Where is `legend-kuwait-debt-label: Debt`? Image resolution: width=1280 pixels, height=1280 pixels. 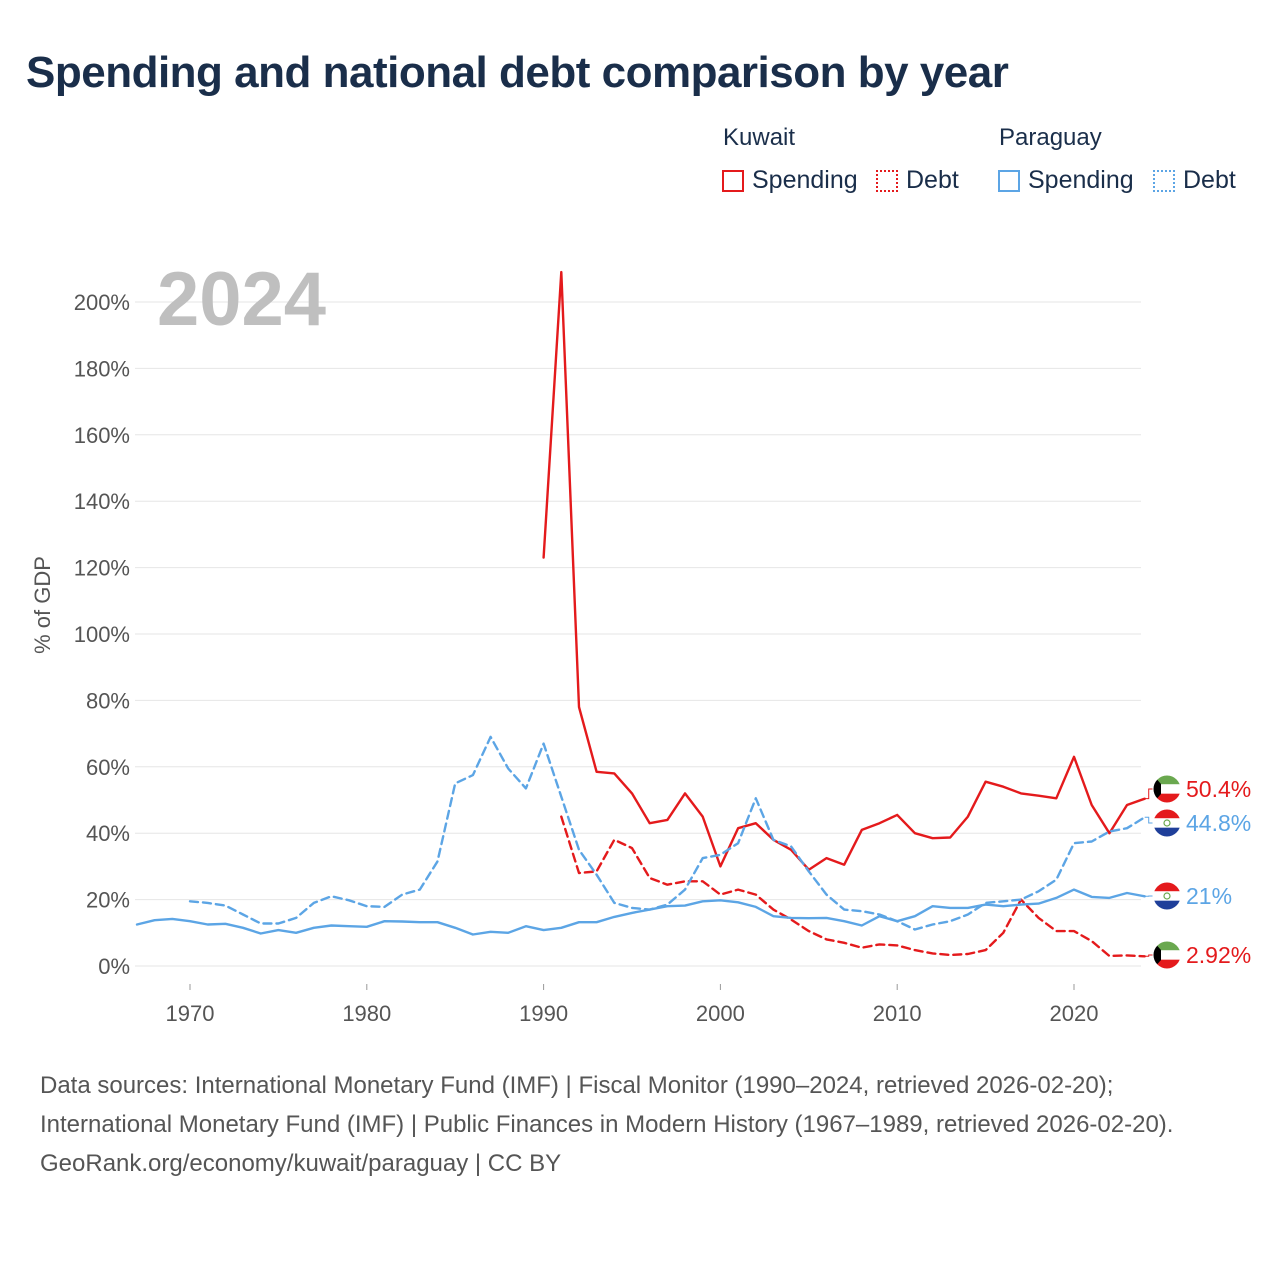 legend-kuwait-debt-label: Debt is located at coordinates (932, 180).